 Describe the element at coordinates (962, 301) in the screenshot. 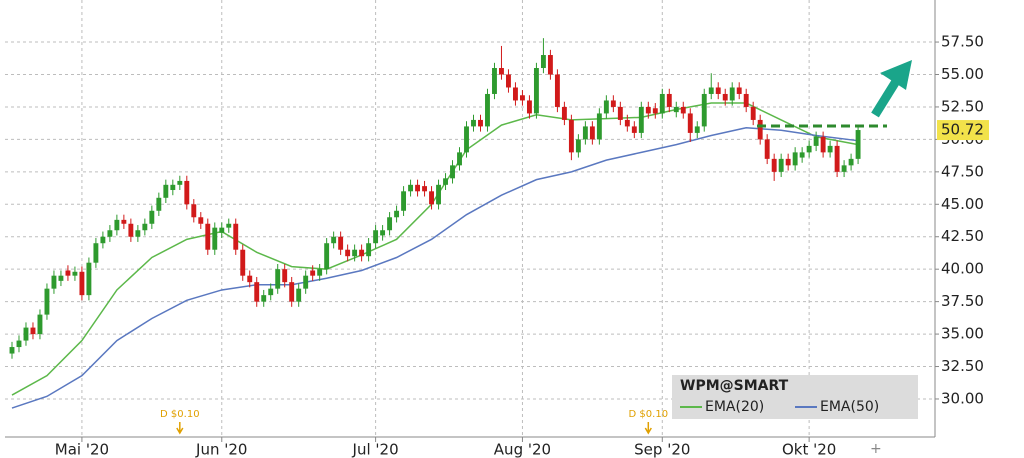

I see `y-tick-label: 37.50` at that location.